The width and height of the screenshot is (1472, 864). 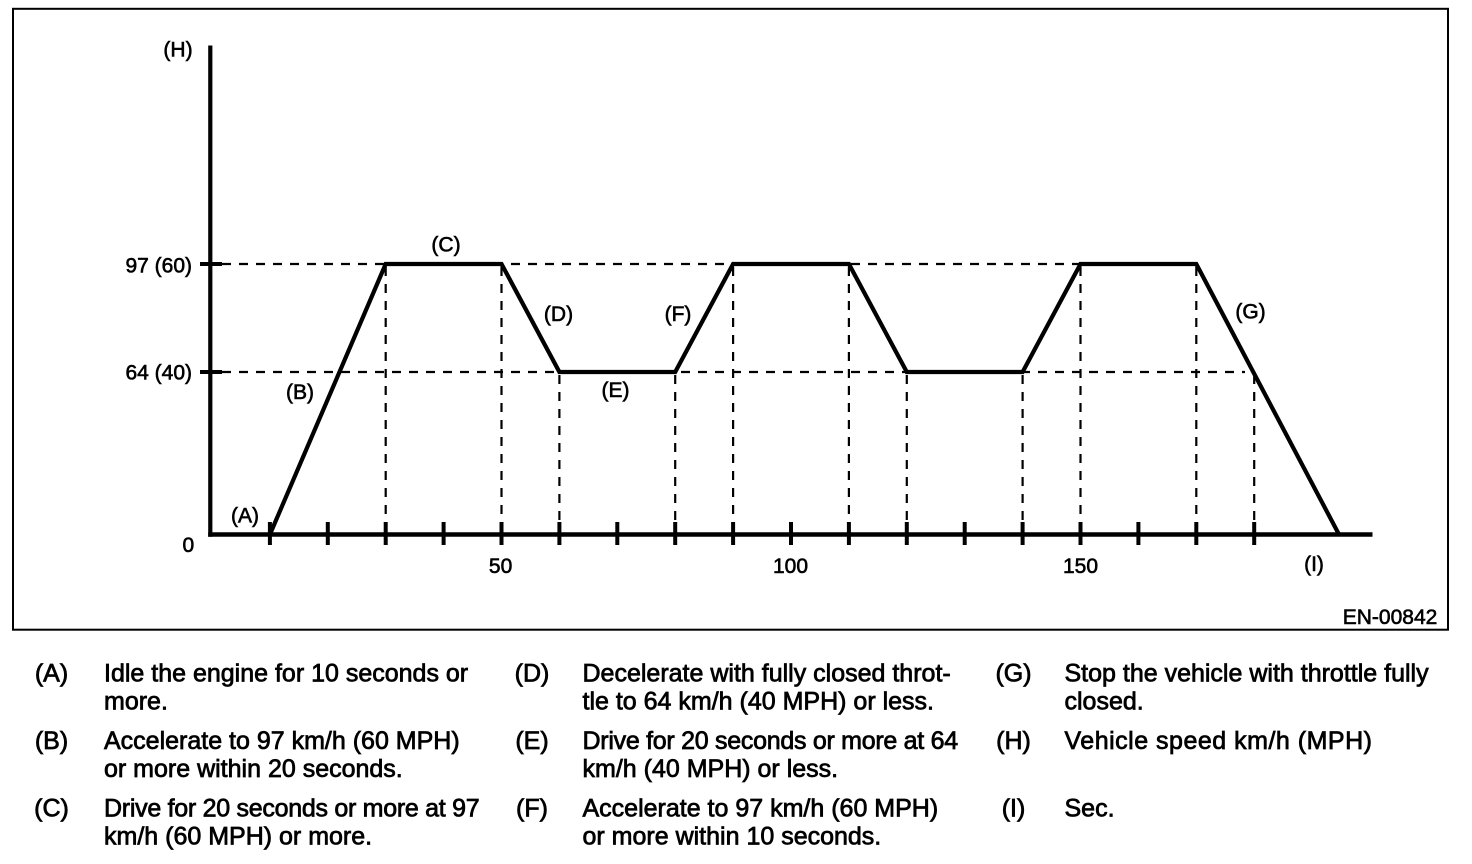 What do you see at coordinates (189, 545) in the screenshot?
I see `svg-text: 0` at bounding box center [189, 545].